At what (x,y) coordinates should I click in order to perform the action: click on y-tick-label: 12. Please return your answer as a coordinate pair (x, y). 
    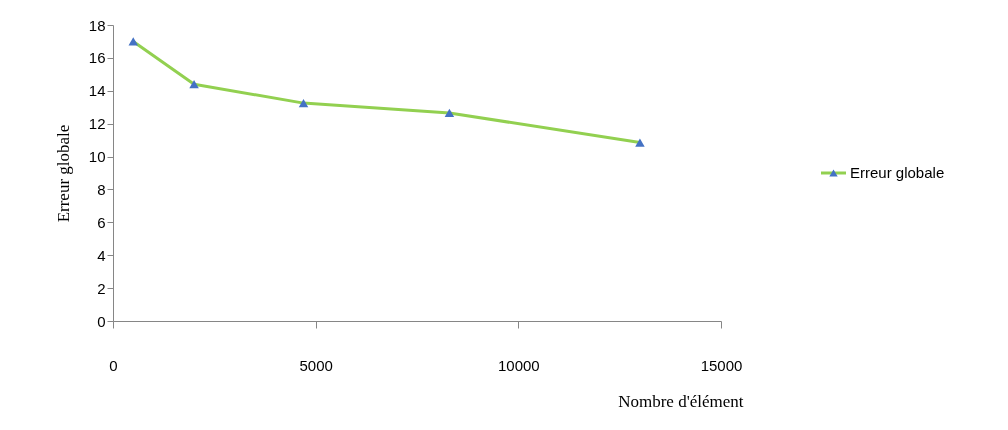
    Looking at the image, I should click on (97, 124).